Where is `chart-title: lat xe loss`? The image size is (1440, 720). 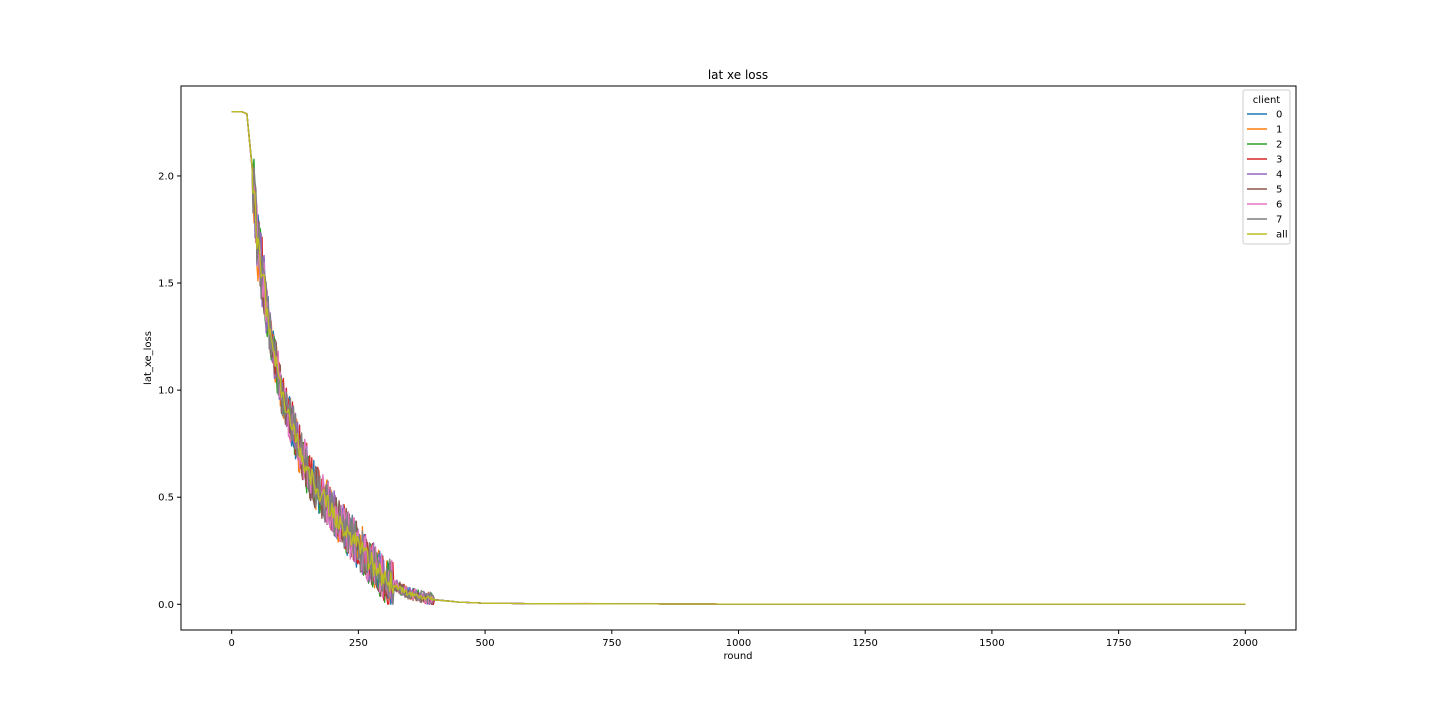
chart-title: lat xe loss is located at coordinates (738, 75).